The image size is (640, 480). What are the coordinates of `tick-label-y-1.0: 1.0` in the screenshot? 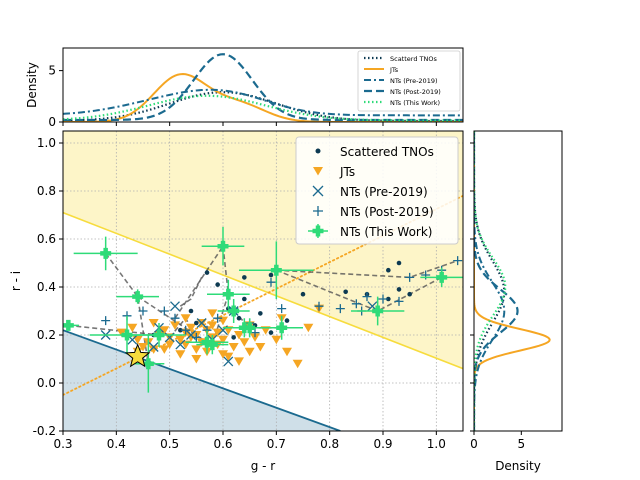 It's located at (46, 143).